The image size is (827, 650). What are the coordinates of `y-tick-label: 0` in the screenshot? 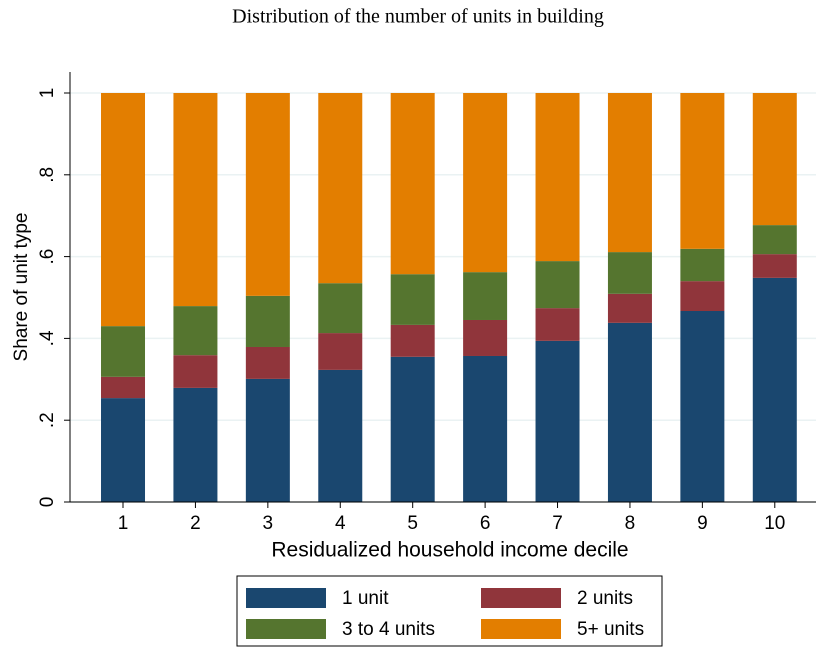 It's located at (47, 502).